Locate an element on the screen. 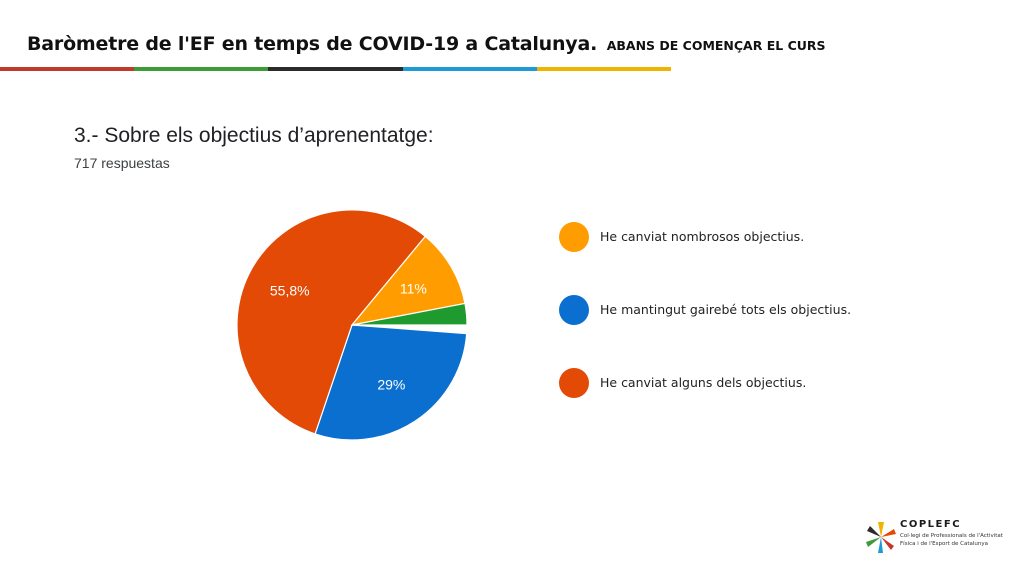 The image size is (1024, 576). legend-label: He mantingut gairebé tots els objectius. is located at coordinates (726, 309).